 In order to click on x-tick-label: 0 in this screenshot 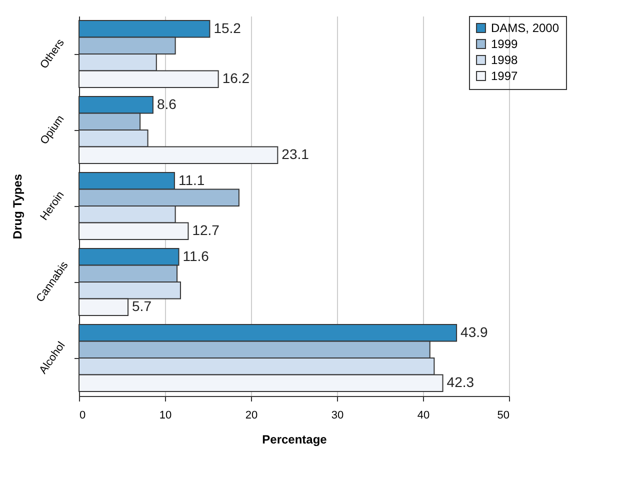, I will do `click(83, 416)`.